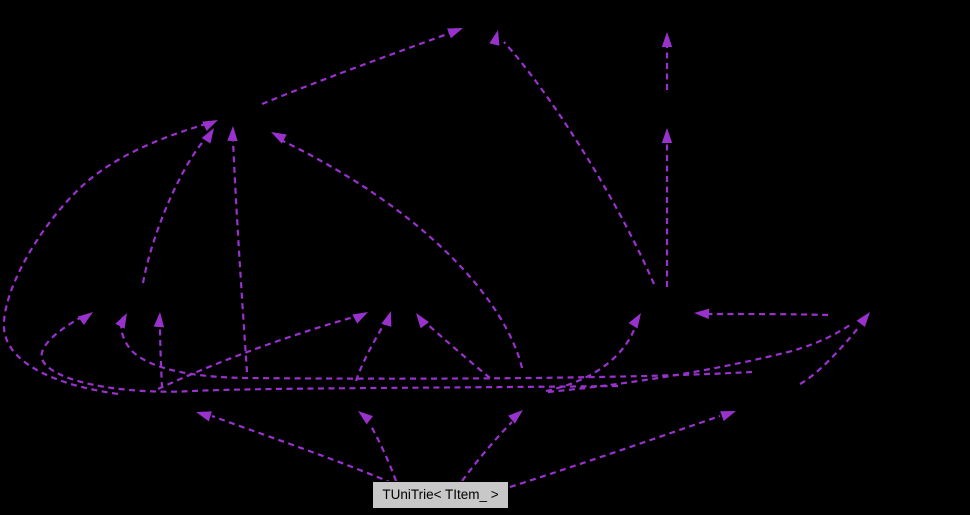 Image resolution: width=970 pixels, height=515 pixels. I want to click on graph-edge-j-to-g, so click(161, 356).